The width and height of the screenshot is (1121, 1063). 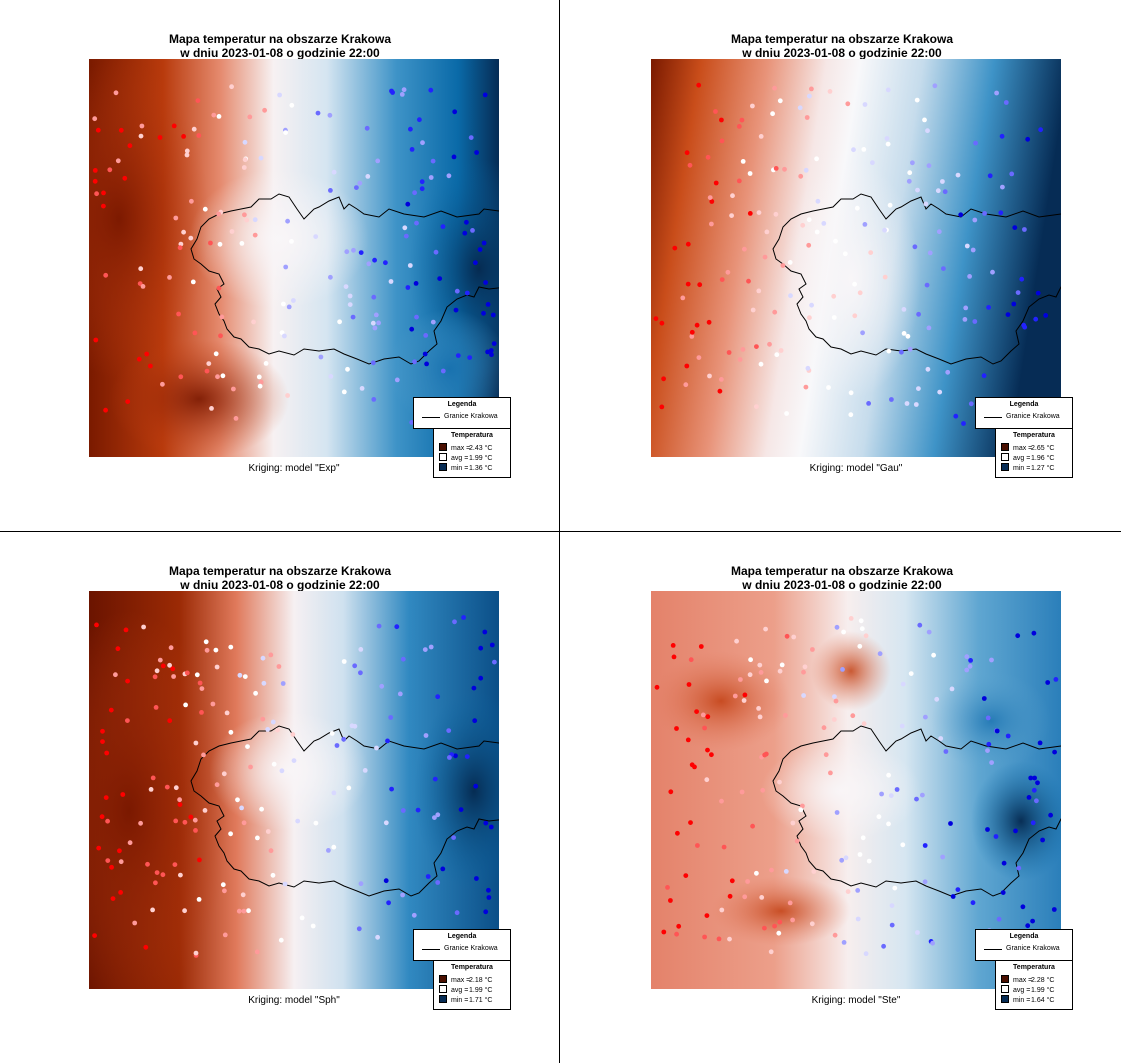 What do you see at coordinates (443, 457) in the screenshot?
I see `swatch-avg` at bounding box center [443, 457].